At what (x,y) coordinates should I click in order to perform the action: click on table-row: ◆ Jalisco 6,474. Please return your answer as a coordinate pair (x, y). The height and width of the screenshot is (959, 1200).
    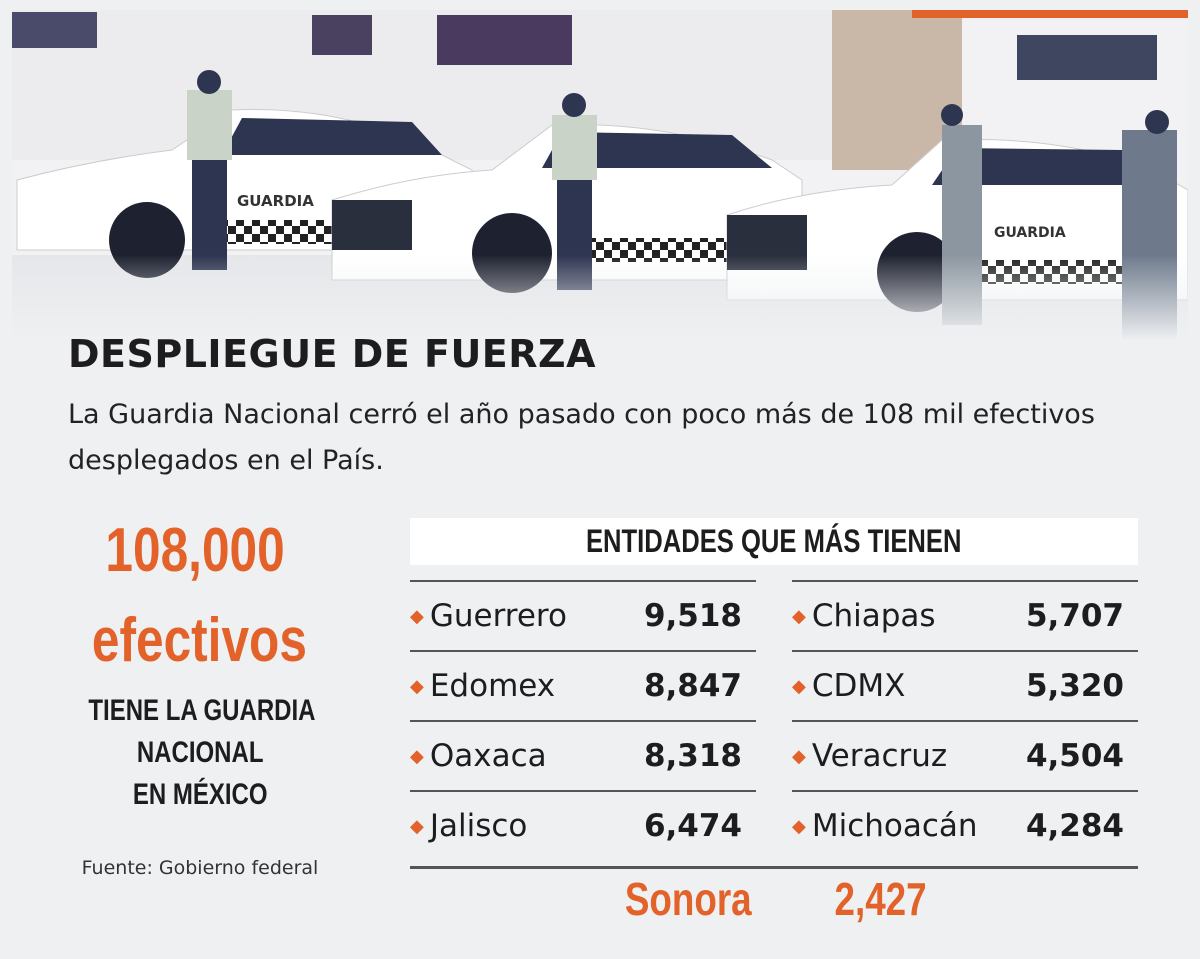
    Looking at the image, I should click on (576, 826).